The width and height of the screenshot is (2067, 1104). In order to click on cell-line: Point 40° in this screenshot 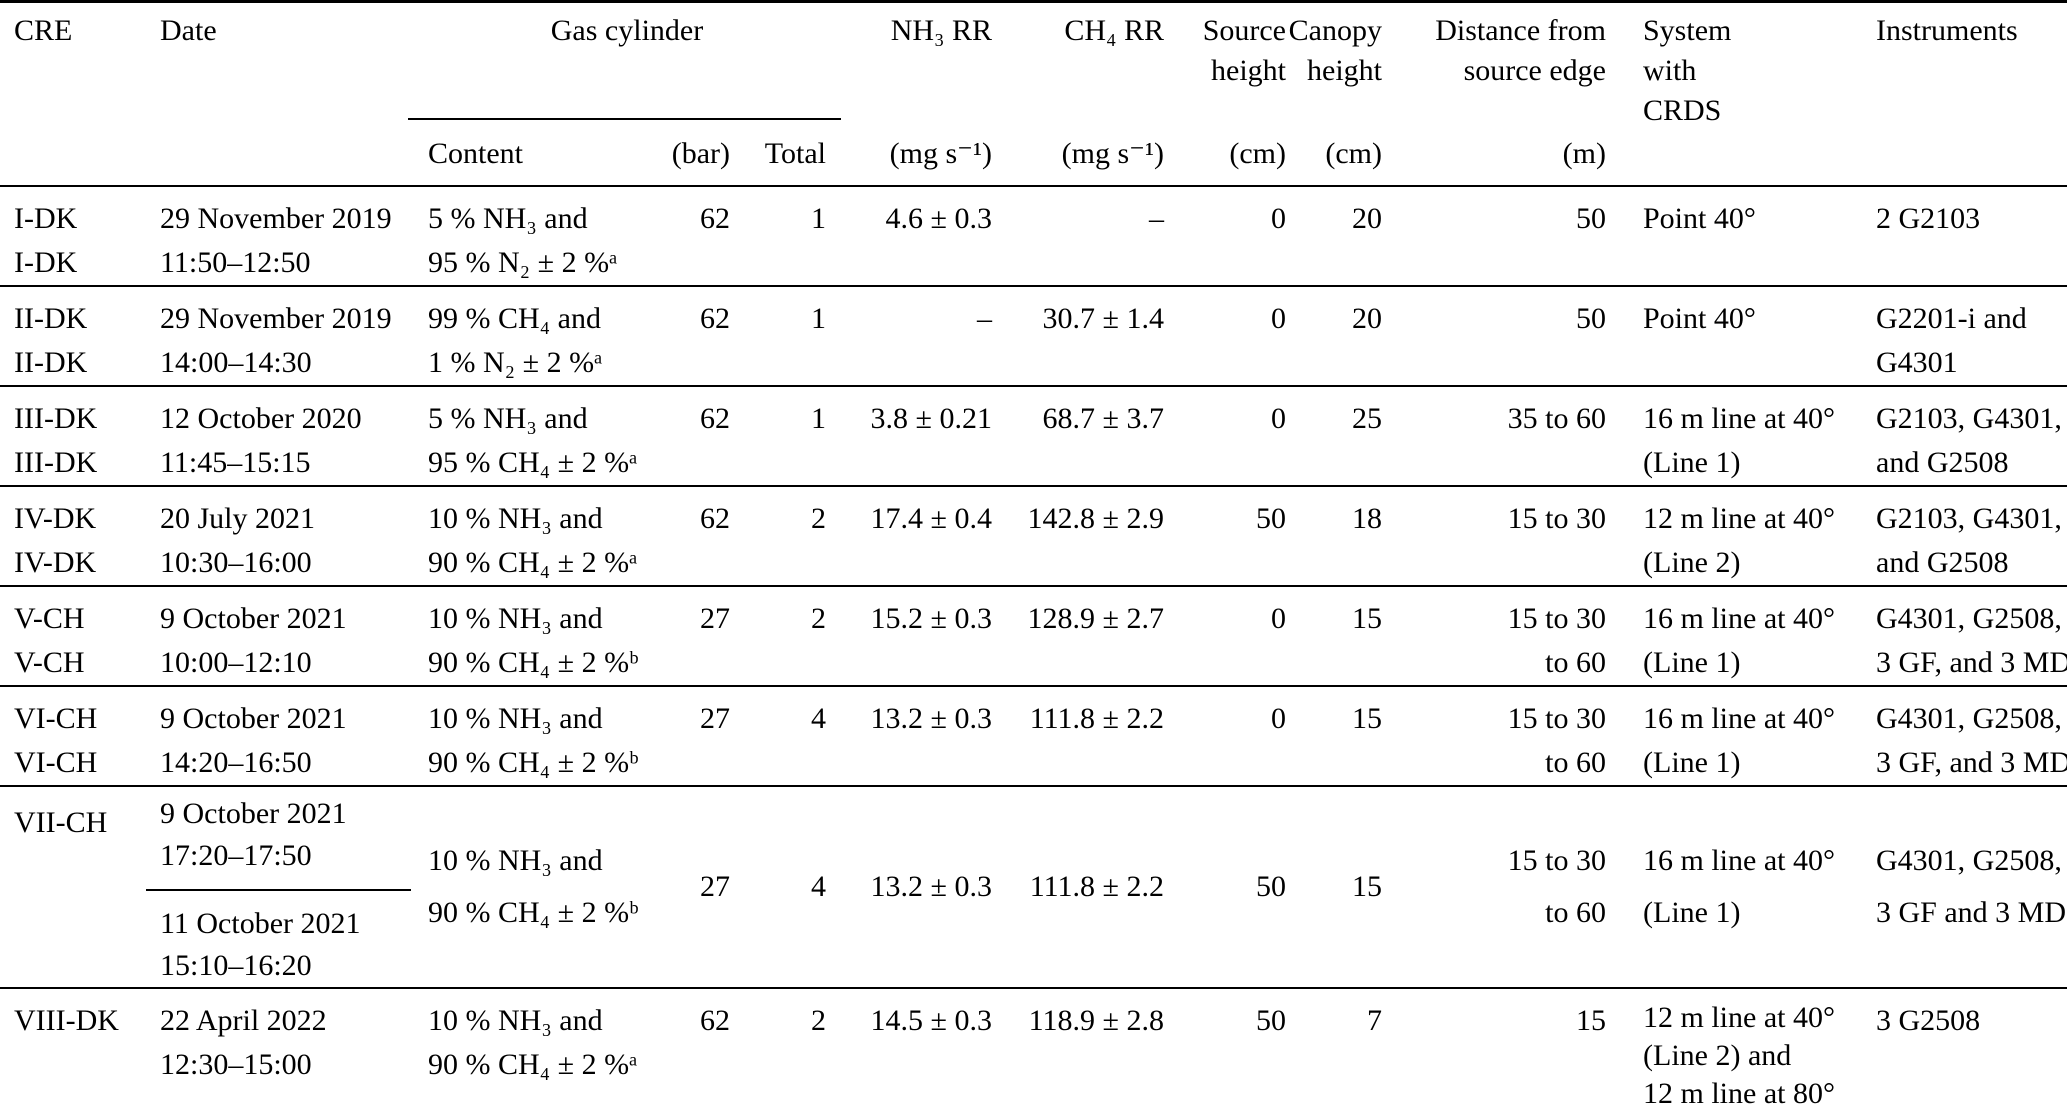, I will do `click(1699, 318)`.